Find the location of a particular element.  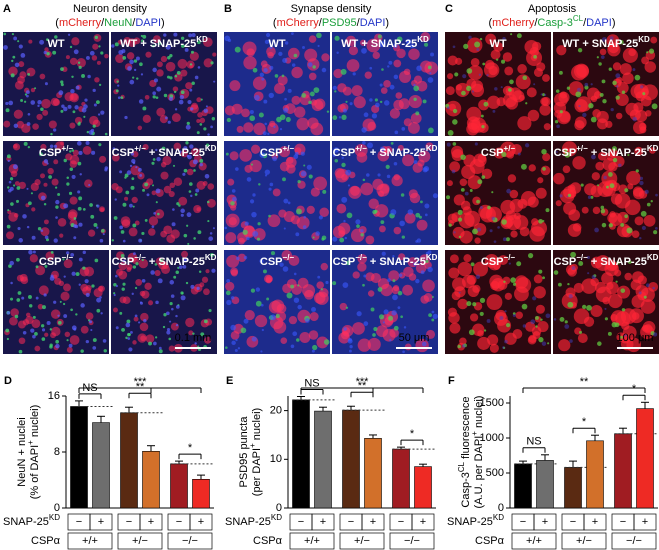

text-part: CSP is located at coordinates (344, 153).